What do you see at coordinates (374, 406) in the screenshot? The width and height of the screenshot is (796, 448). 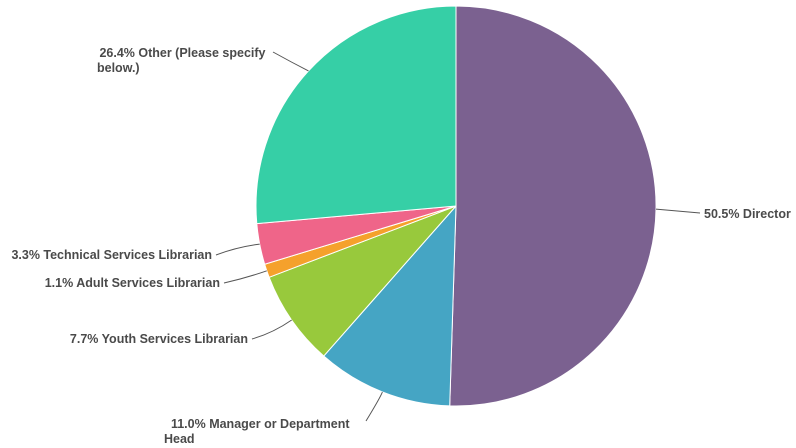 I see `leader-manager-or-department-head` at bounding box center [374, 406].